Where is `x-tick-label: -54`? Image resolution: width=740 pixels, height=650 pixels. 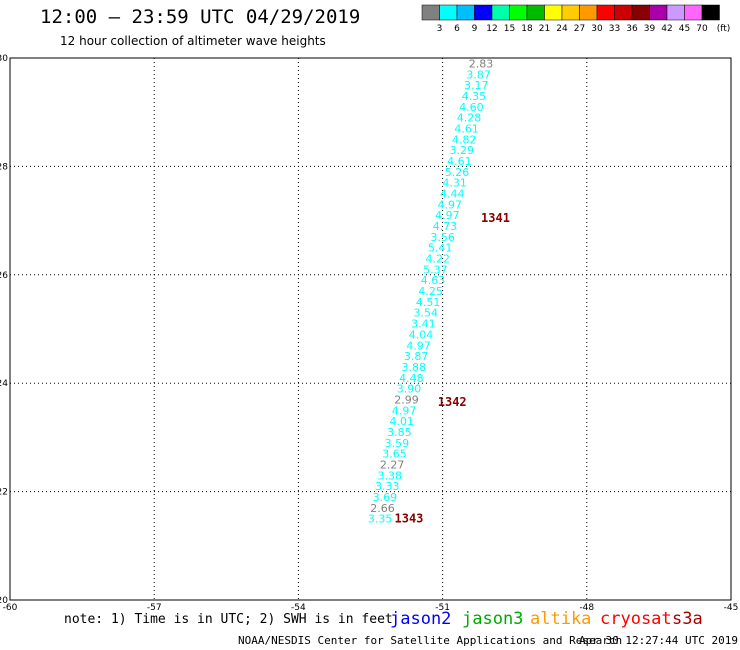
x-tick-label: -54 is located at coordinates (298, 608).